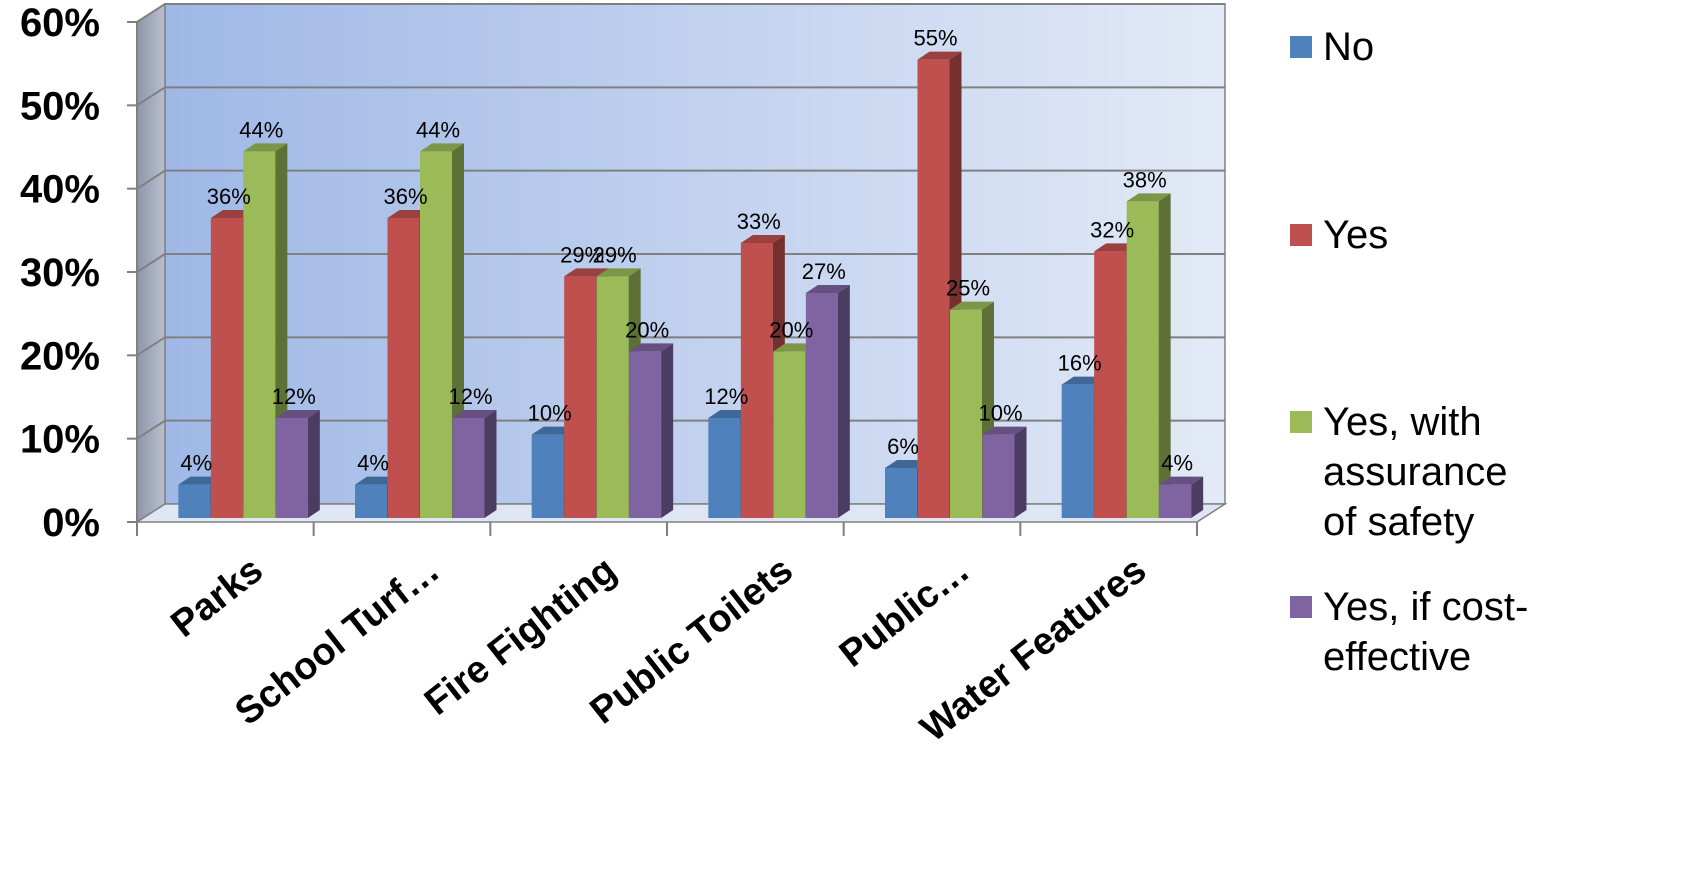  What do you see at coordinates (1402, 422) in the screenshot?
I see `legend-label: Yes, with` at bounding box center [1402, 422].